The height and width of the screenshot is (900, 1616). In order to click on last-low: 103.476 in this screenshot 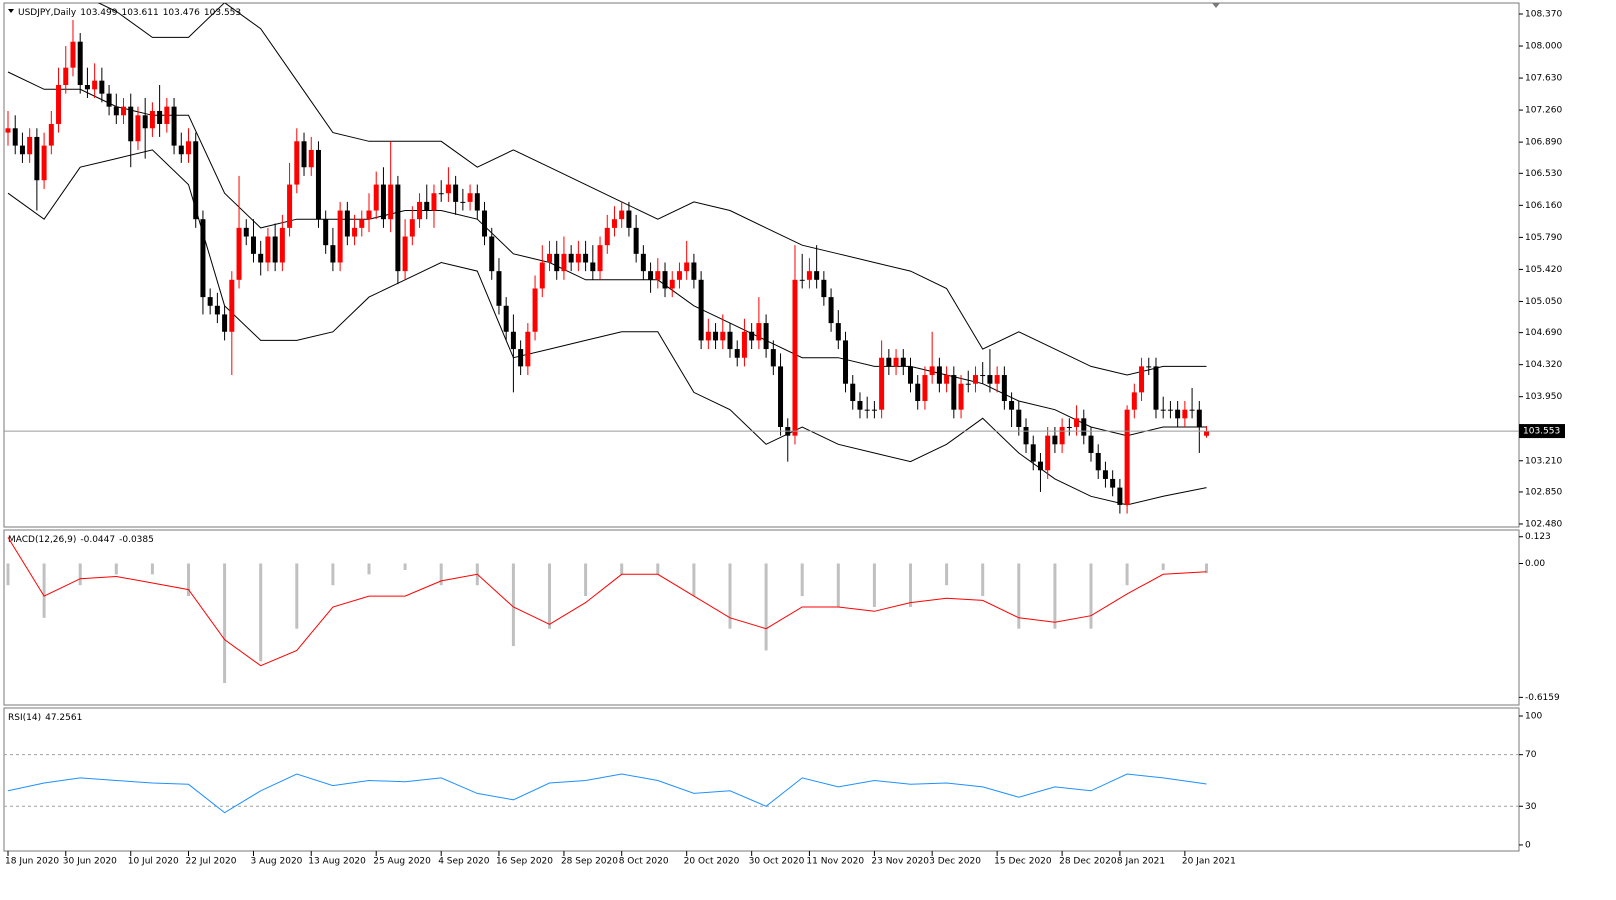, I will do `click(181, 13)`.